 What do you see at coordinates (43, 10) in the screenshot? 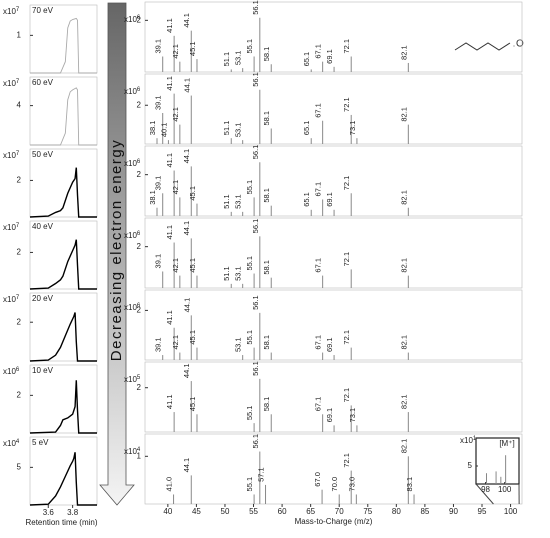
I see `panel-title: 70 eV` at bounding box center [43, 10].